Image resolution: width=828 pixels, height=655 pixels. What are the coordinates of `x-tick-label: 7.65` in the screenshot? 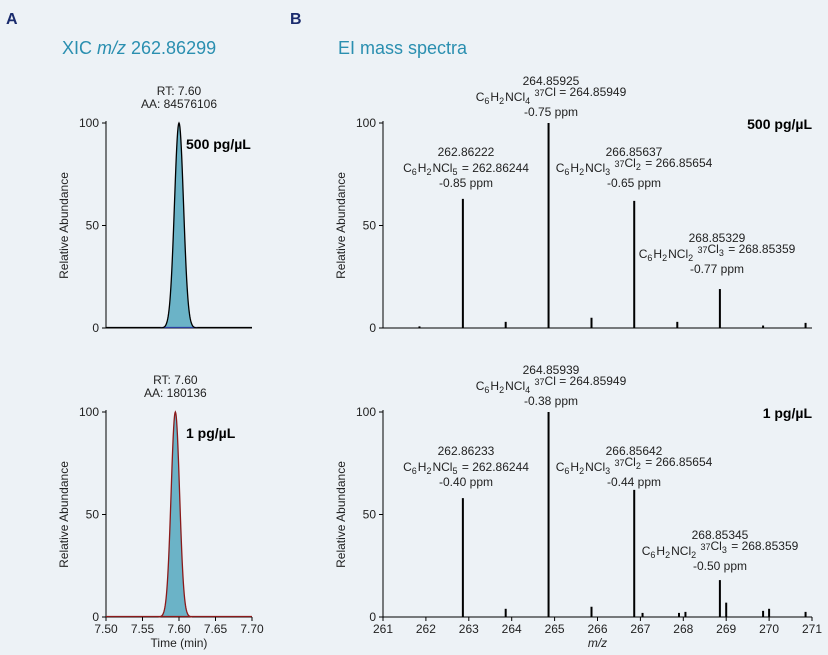 It's located at (216, 629).